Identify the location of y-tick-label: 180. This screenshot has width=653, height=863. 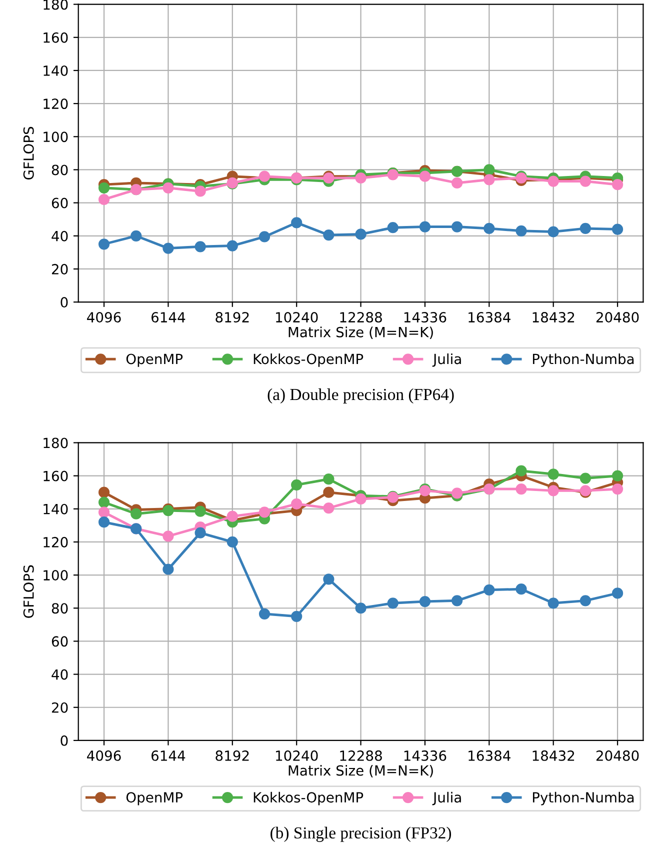
(56, 443).